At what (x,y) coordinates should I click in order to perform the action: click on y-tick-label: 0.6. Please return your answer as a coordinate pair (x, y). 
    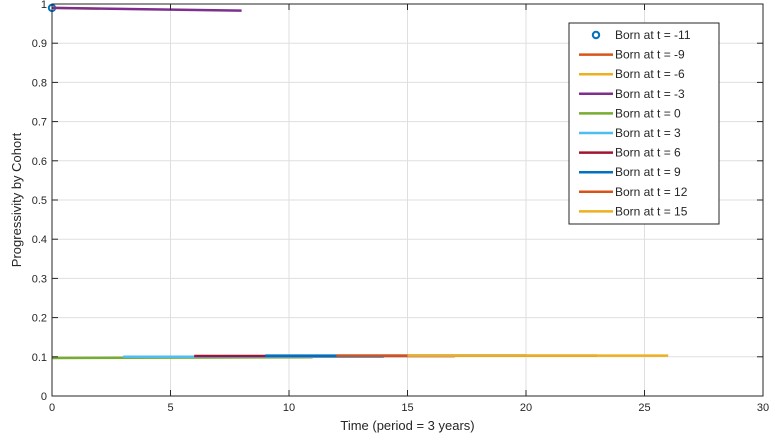
    Looking at the image, I should click on (39, 162).